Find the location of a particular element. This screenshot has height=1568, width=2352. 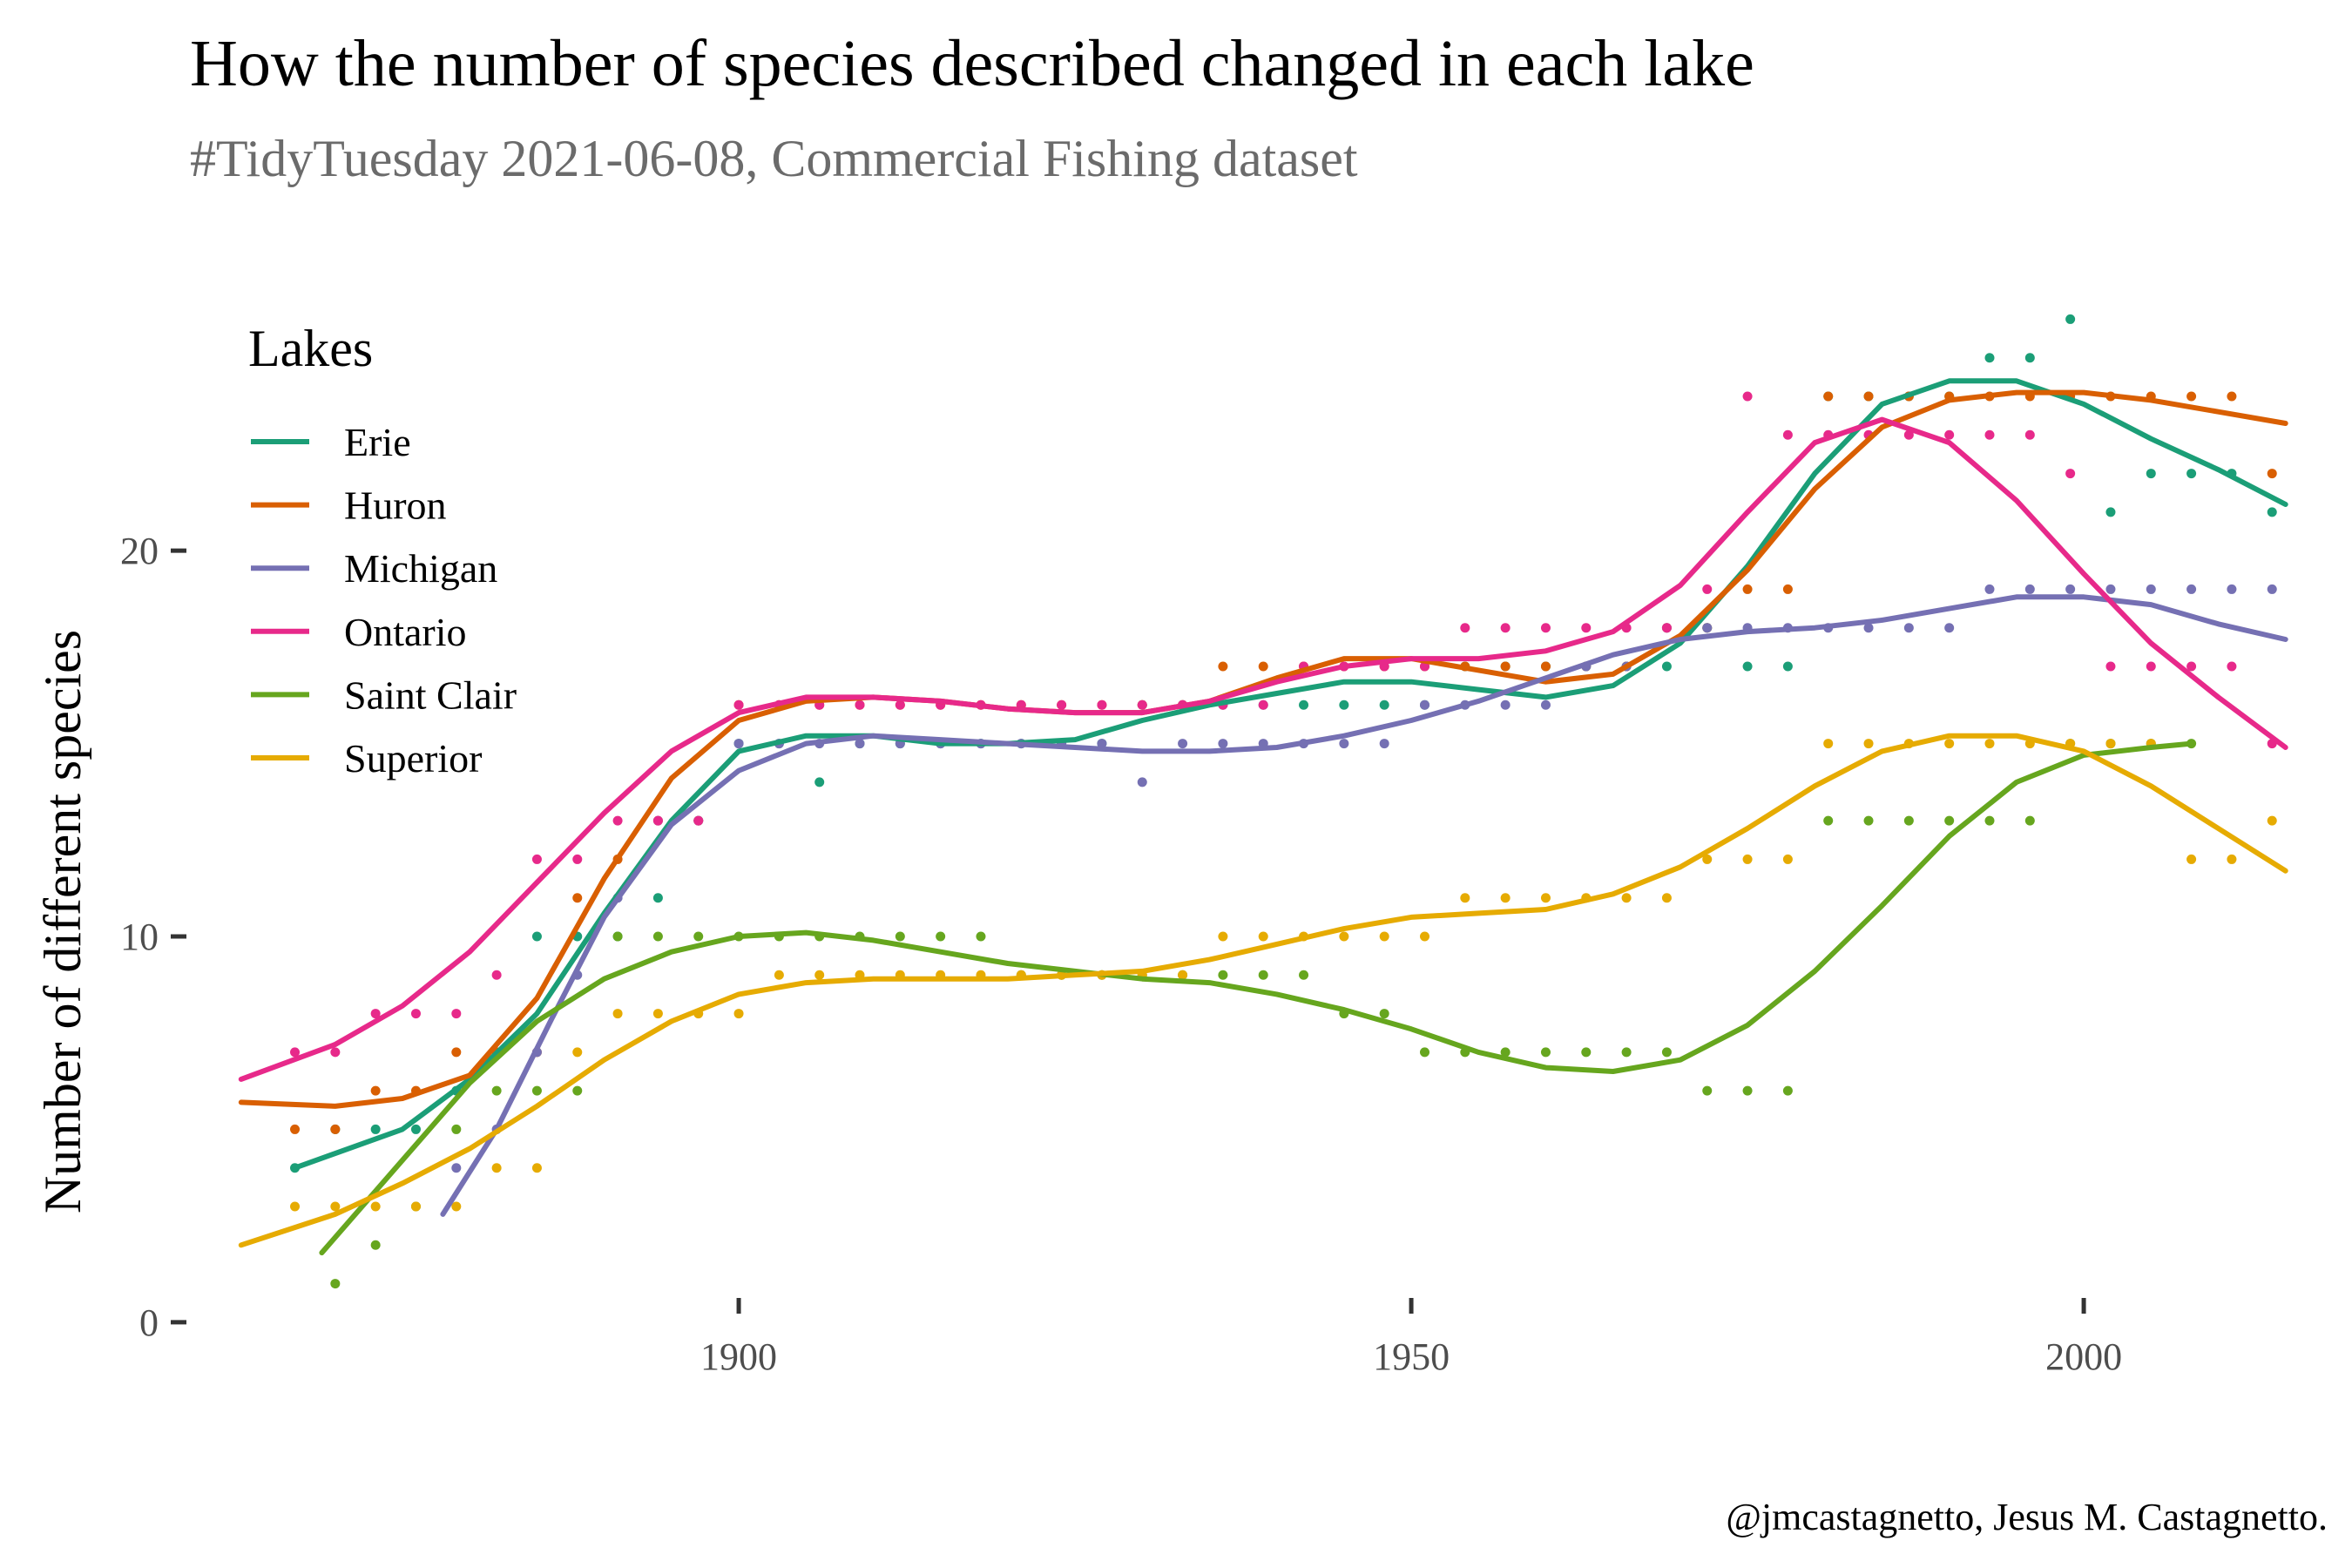

x-axis: 1900 1950 2000 is located at coordinates (1411, 1338).